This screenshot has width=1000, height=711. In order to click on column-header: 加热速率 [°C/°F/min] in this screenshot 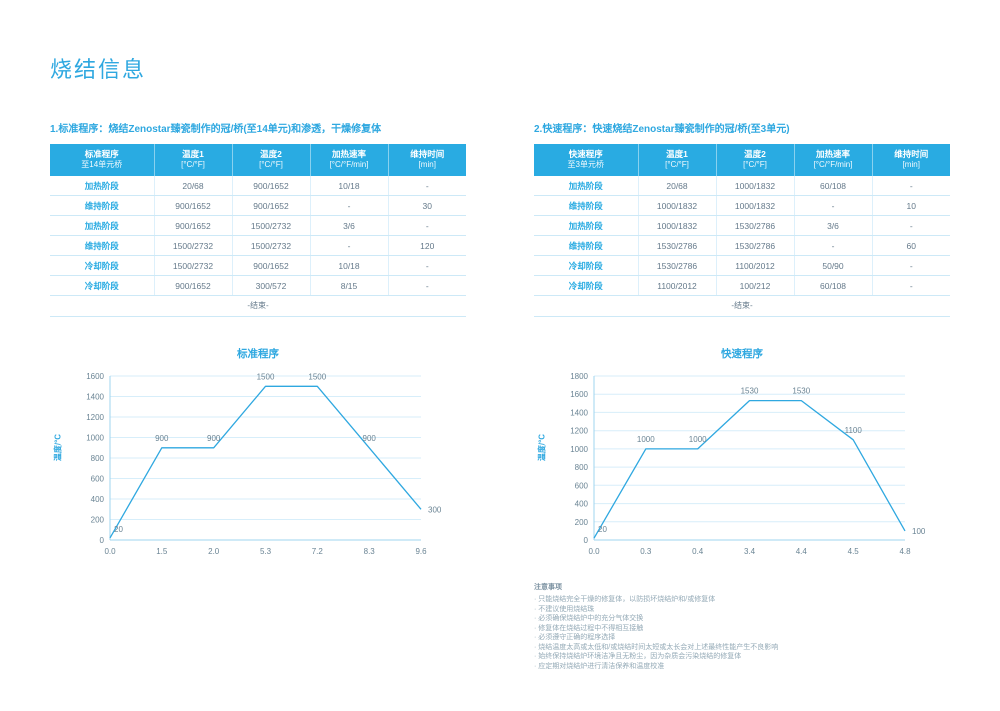, I will do `click(348, 160)`.